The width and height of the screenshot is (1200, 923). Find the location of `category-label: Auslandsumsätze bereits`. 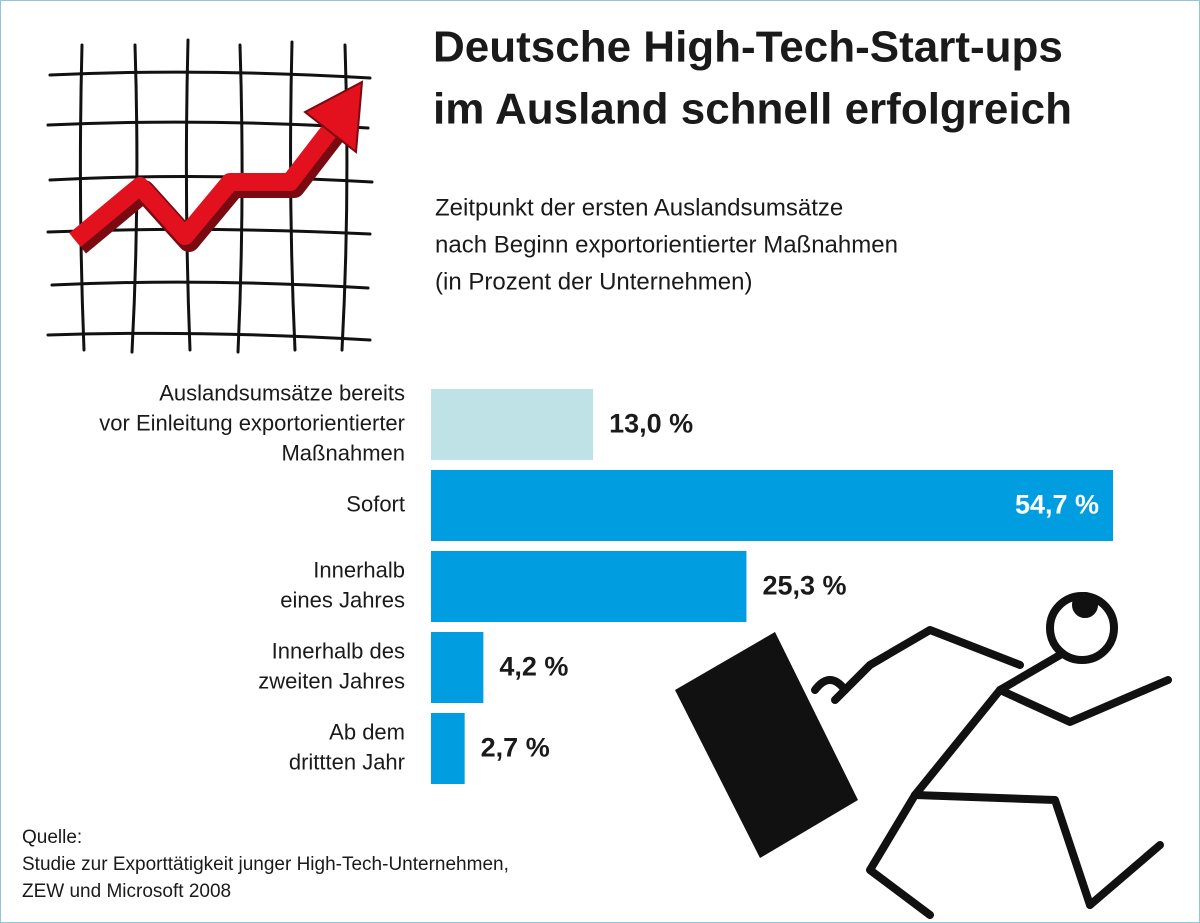

category-label: Auslandsumsätze bereits is located at coordinates (282, 392).